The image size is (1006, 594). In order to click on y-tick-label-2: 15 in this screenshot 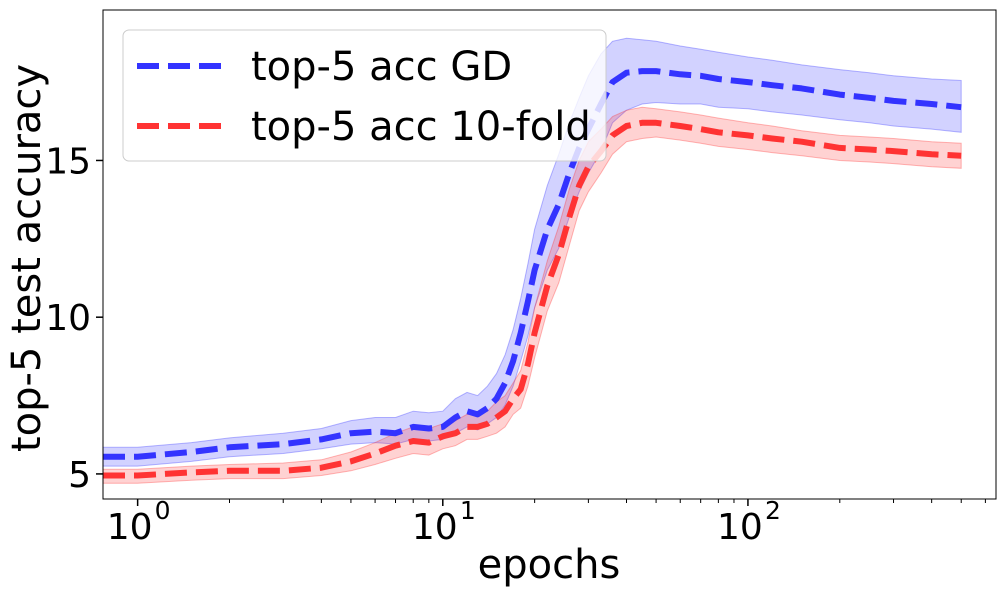, I will do `click(68, 161)`.